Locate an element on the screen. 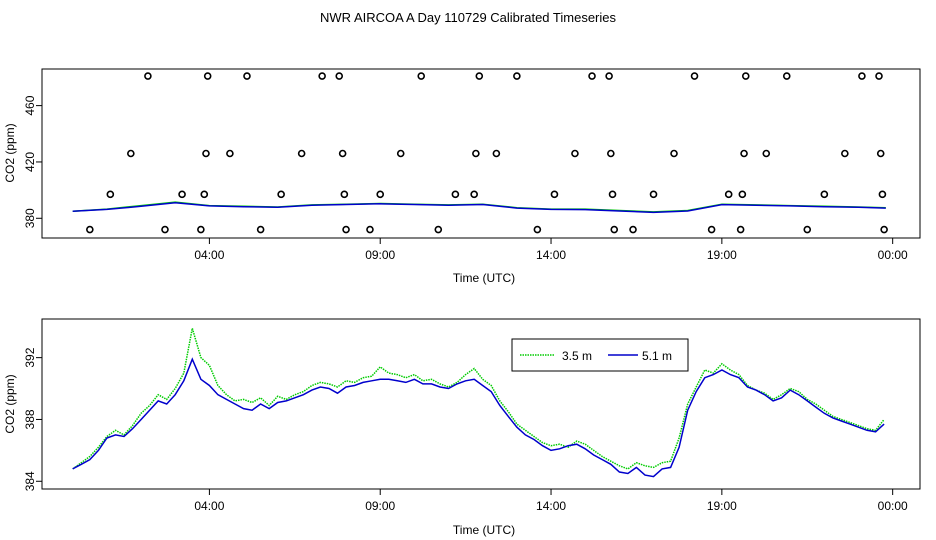 The height and width of the screenshot is (540, 936). legend-label-3-5m: 3.5 m is located at coordinates (577, 356).